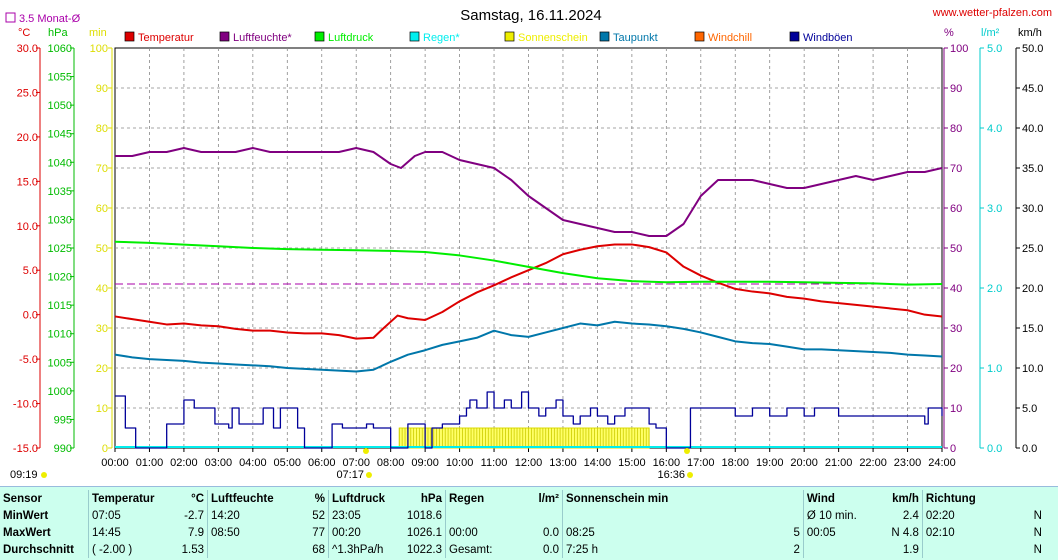 The height and width of the screenshot is (560, 1058). I want to click on sunshine-tick-label: 30, so click(102, 329).